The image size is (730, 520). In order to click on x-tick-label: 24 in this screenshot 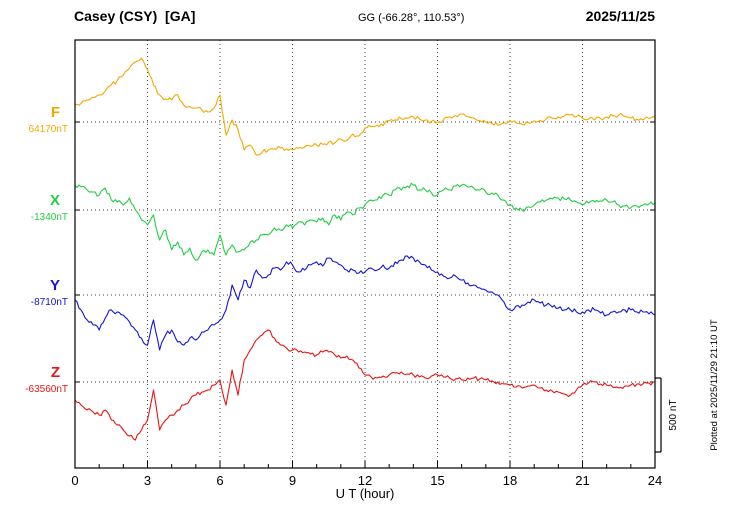, I will do `click(655, 480)`.